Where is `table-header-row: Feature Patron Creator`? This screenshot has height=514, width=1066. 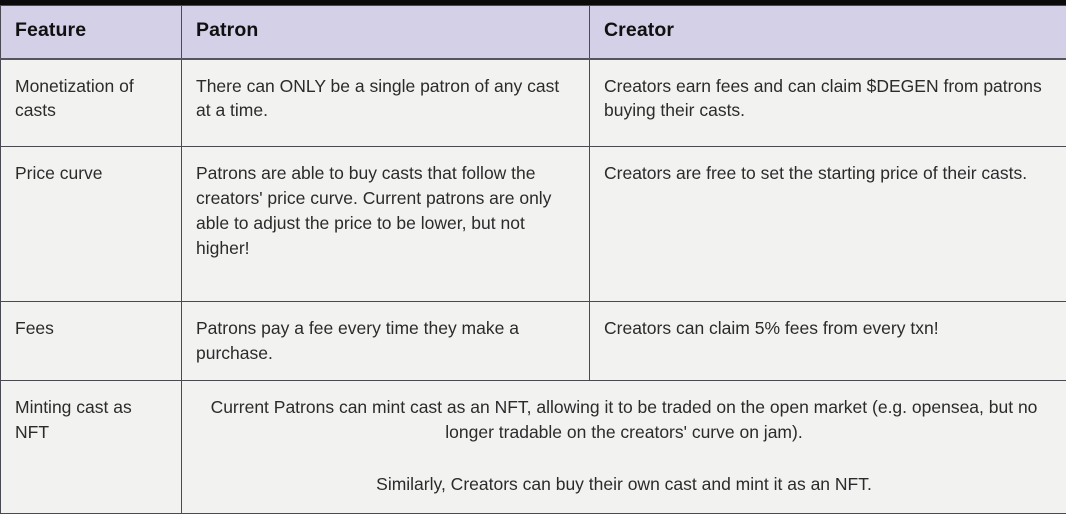 table-header-row: Feature Patron Creator is located at coordinates (533, 32).